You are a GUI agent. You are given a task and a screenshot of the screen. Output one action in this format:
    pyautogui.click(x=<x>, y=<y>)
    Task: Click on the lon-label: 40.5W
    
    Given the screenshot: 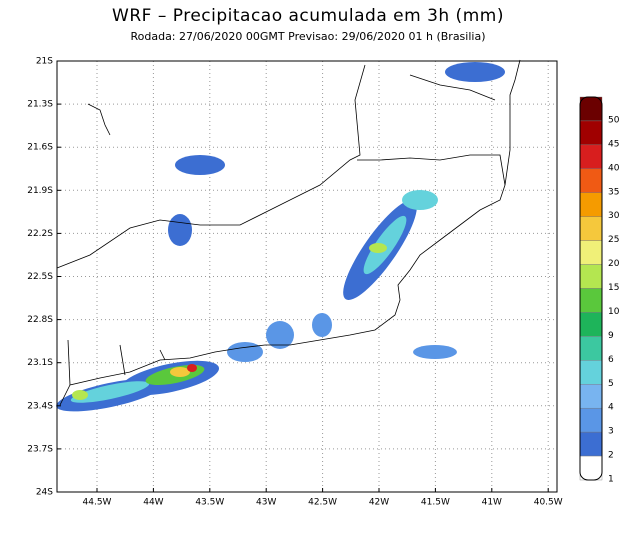 What is the action you would take?
    pyautogui.click(x=548, y=503)
    